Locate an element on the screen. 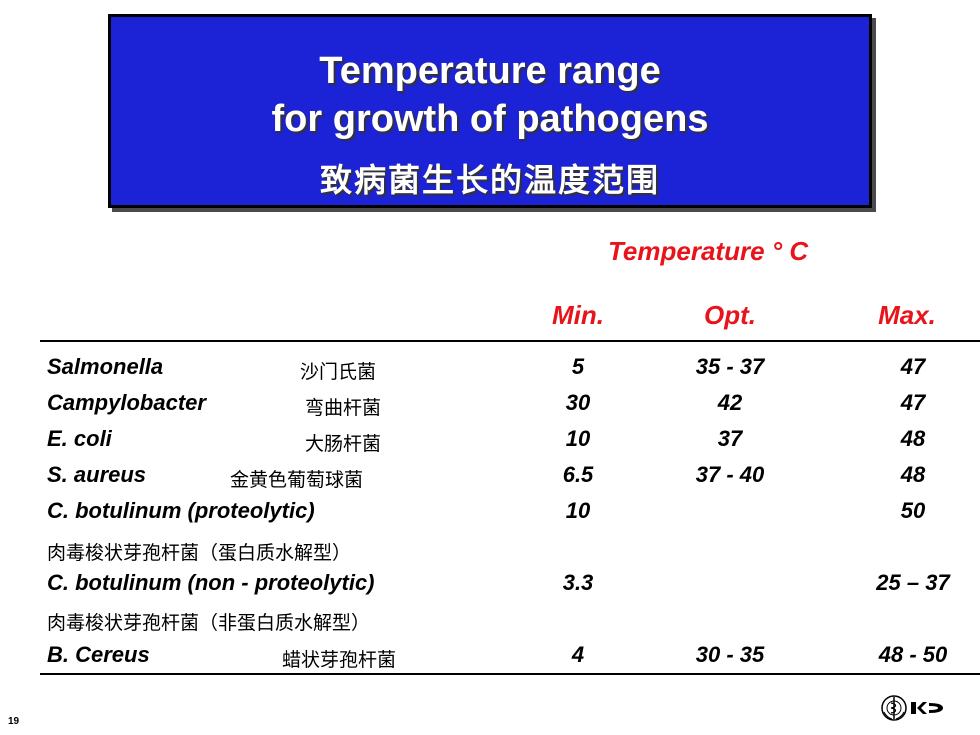 This screenshot has height=735, width=980. pathogen-name-chinese: 蜡状芽孢杆菌 is located at coordinates (339, 660).